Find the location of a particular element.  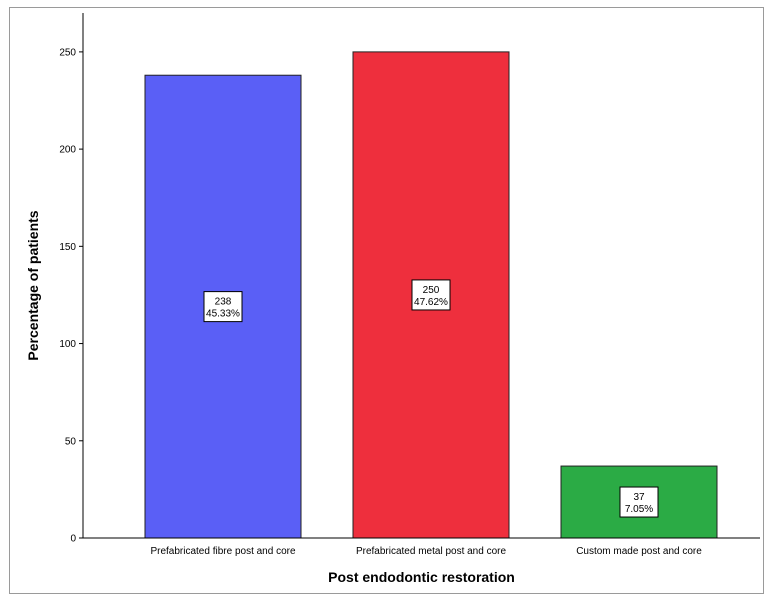

x-tick-label: Custom made post and core is located at coordinates (639, 551).